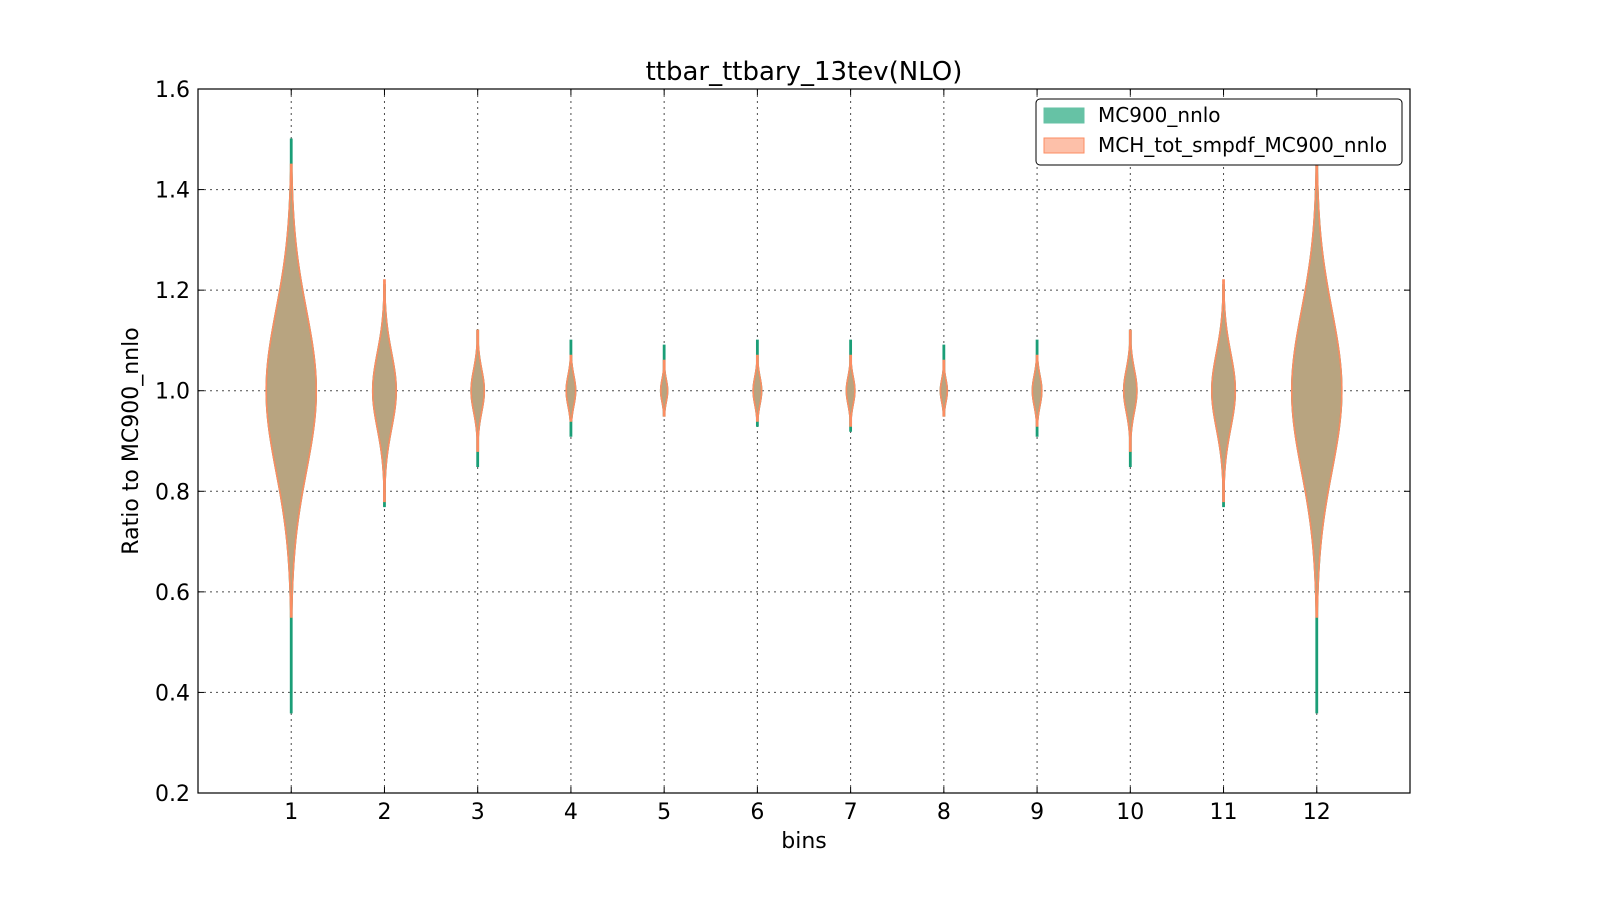  What do you see at coordinates (1037, 812) in the screenshot?
I see `x-tick-label: 9` at bounding box center [1037, 812].